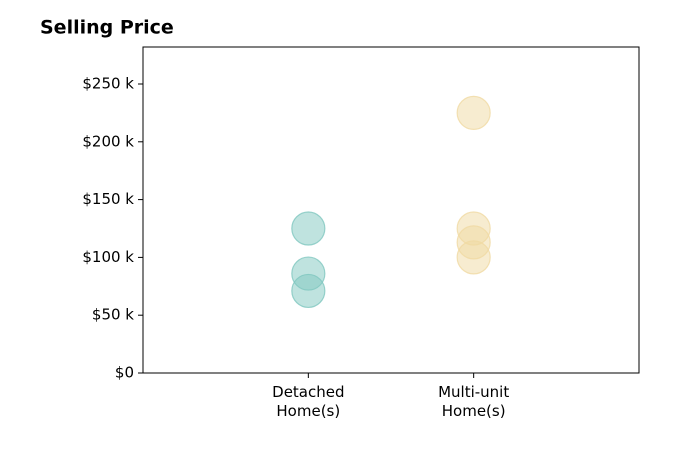 The height and width of the screenshot is (462, 679). I want to click on y-tick-label: $200 k, so click(108, 141).